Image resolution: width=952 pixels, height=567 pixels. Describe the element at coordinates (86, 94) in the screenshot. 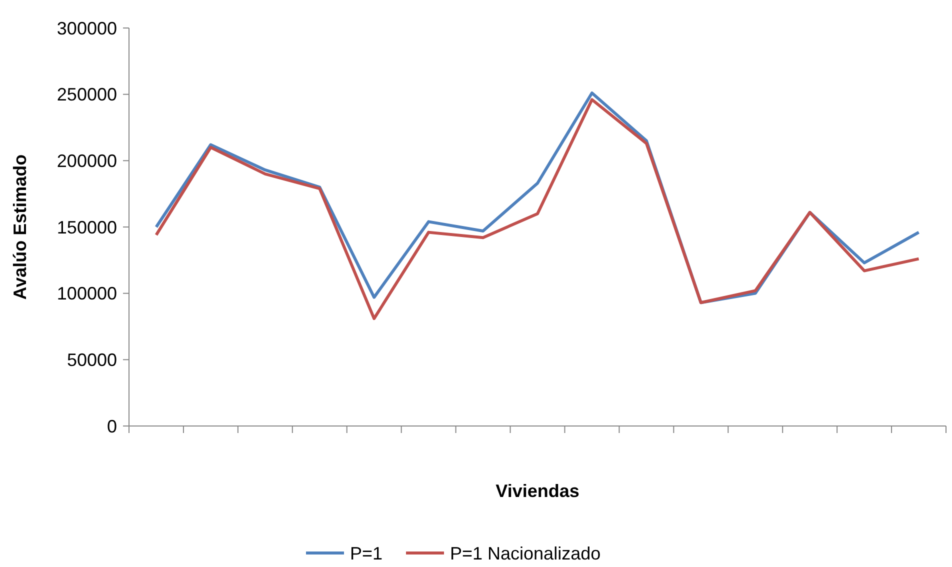

I see `y-tick-label: 250000` at that location.